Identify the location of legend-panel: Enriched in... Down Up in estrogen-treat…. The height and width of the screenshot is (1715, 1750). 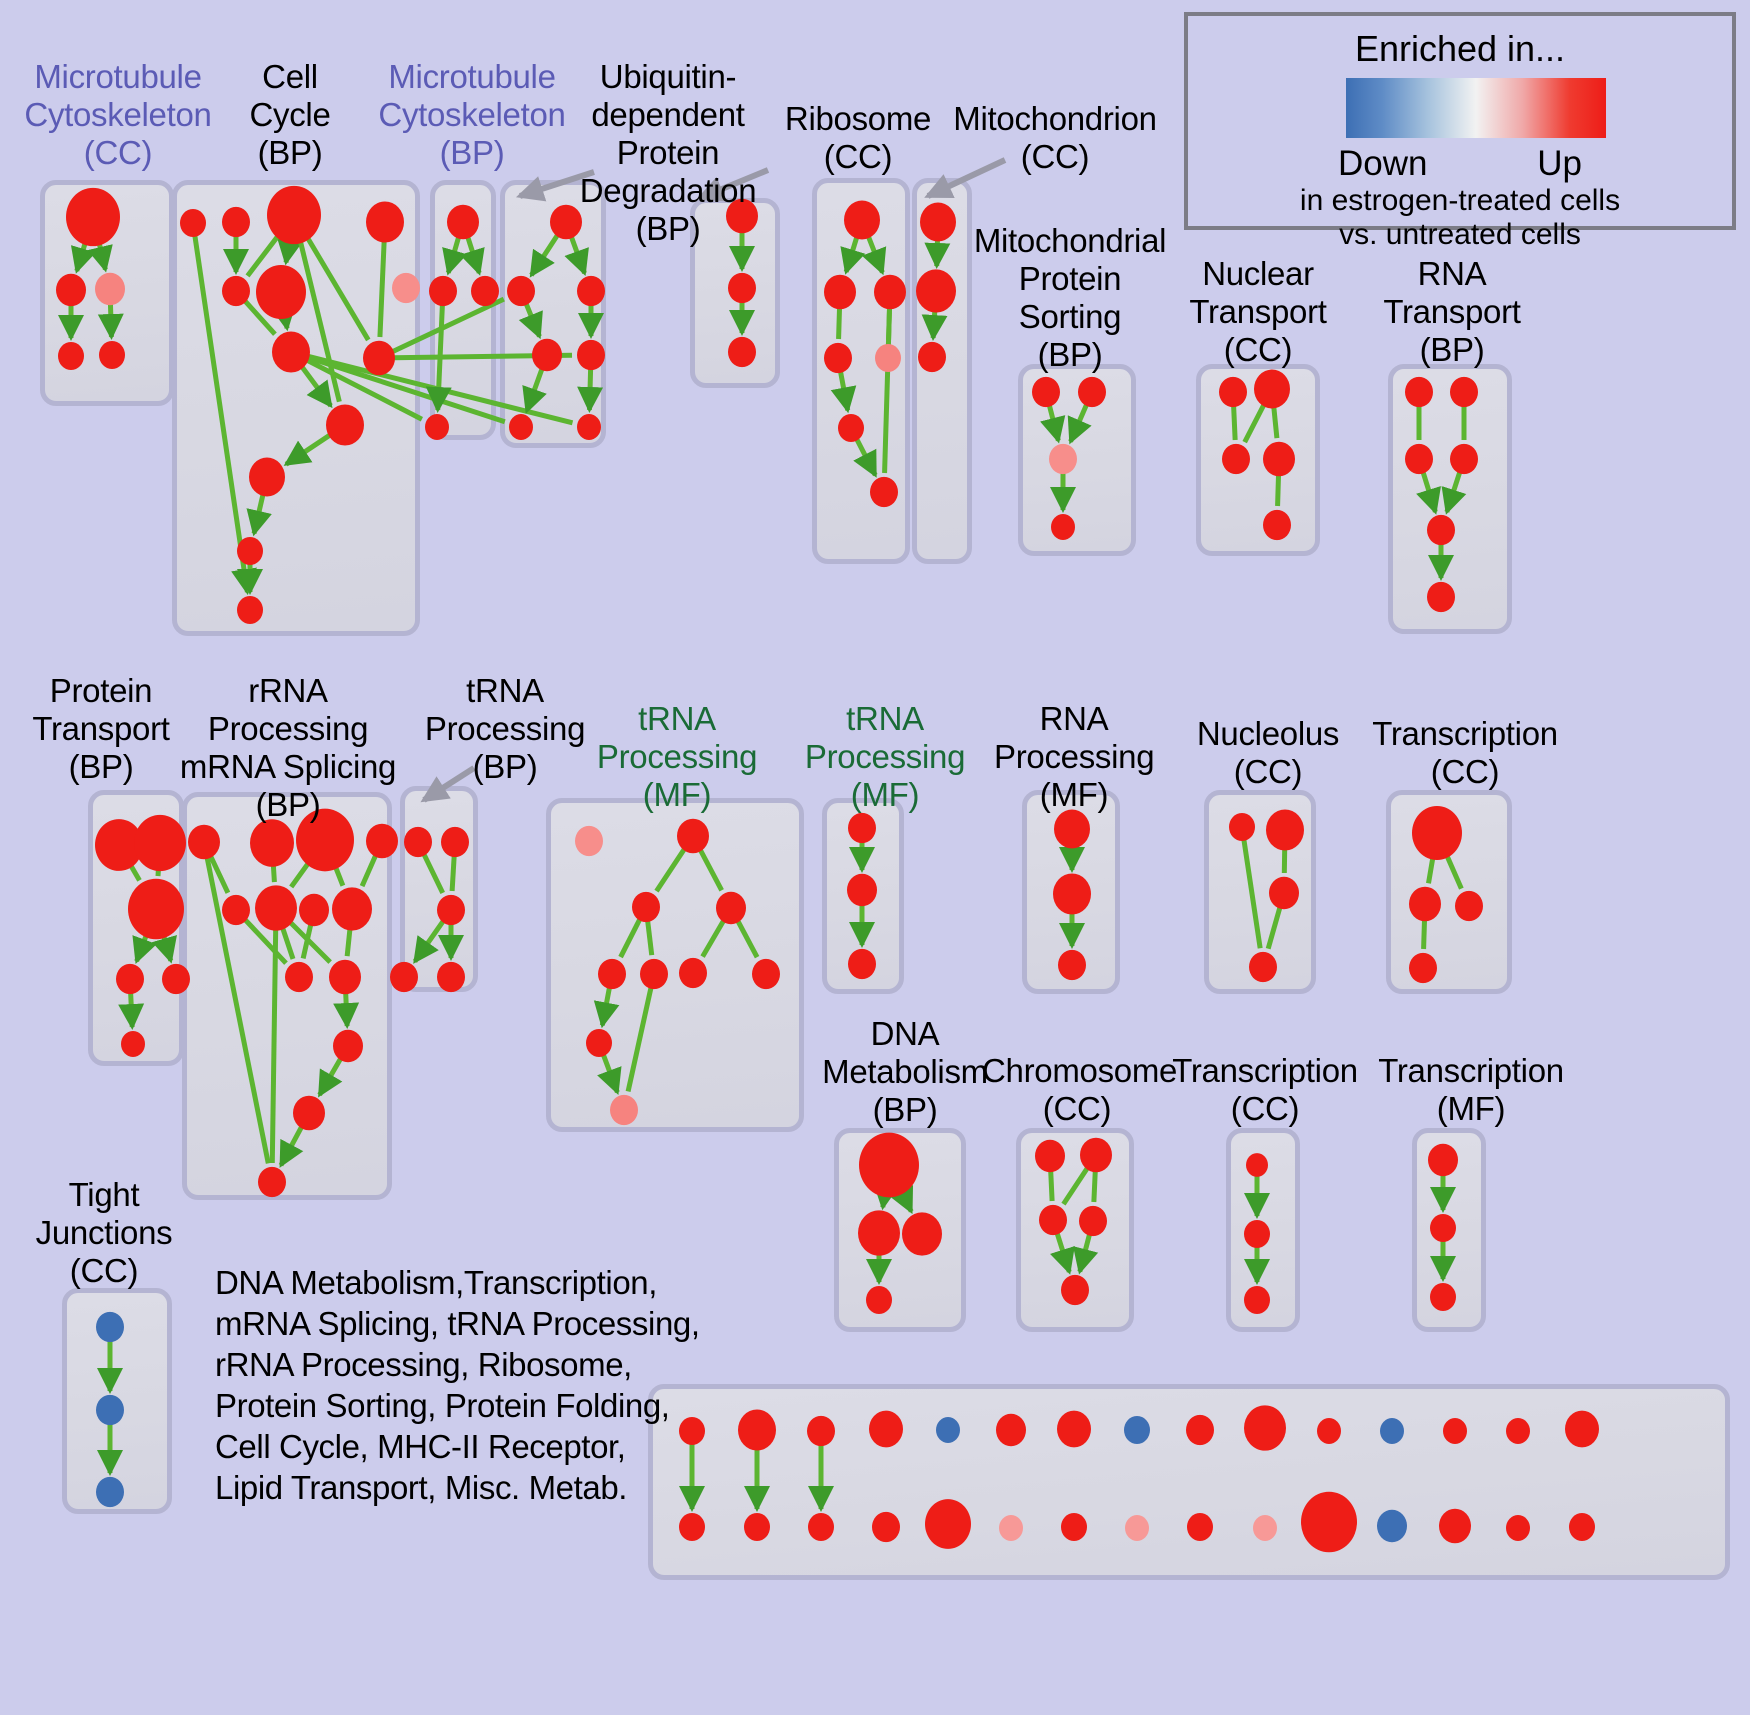
(1460, 131).